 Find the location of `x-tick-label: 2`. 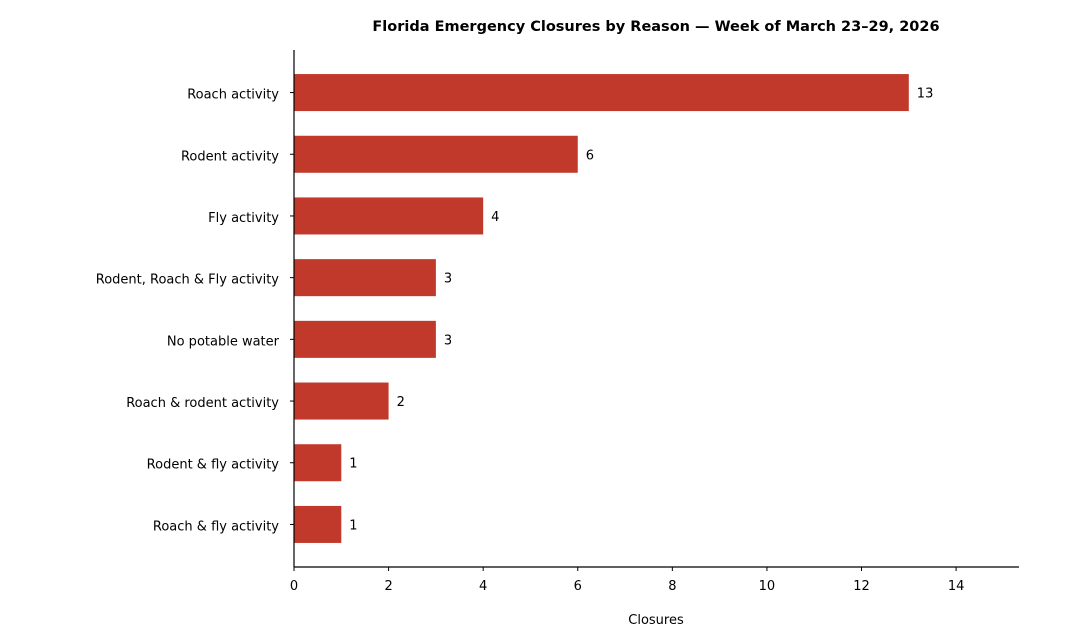

x-tick-label: 2 is located at coordinates (388, 586).